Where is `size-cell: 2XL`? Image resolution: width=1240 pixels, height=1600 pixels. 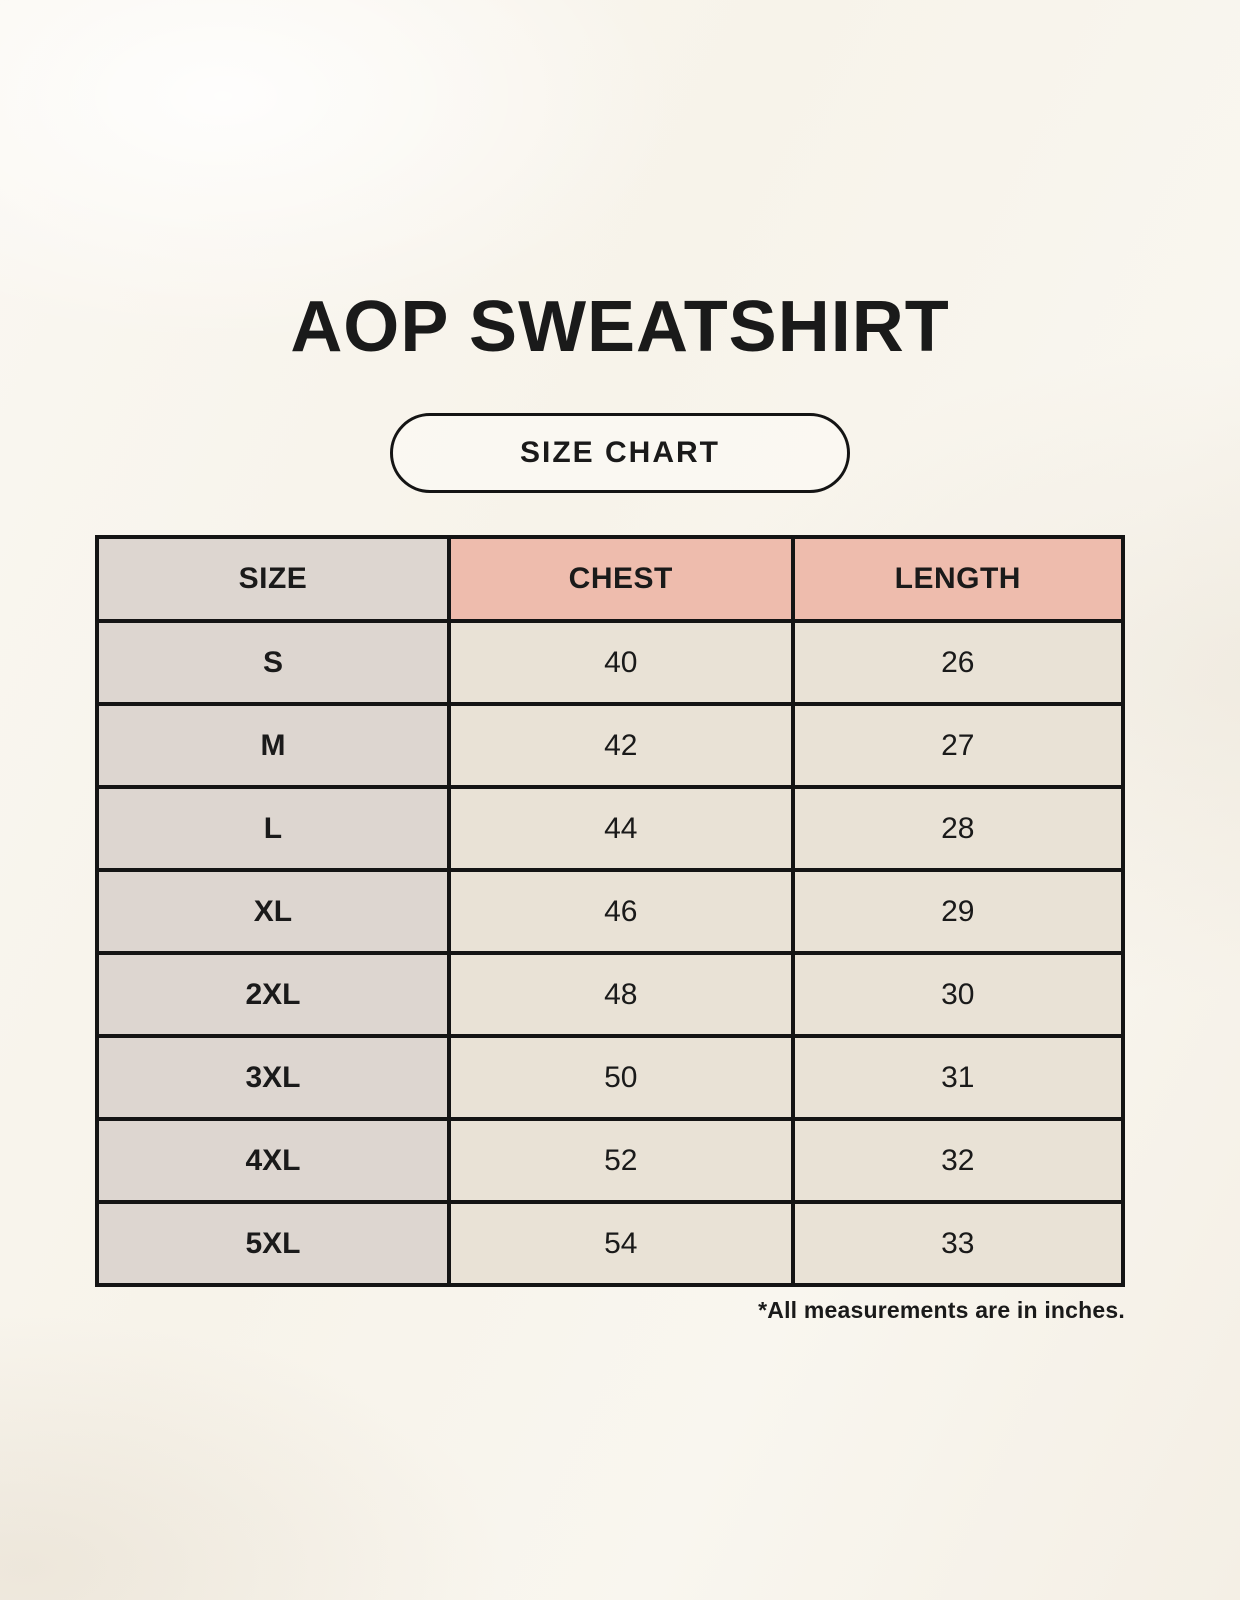 size-cell: 2XL is located at coordinates (273, 995).